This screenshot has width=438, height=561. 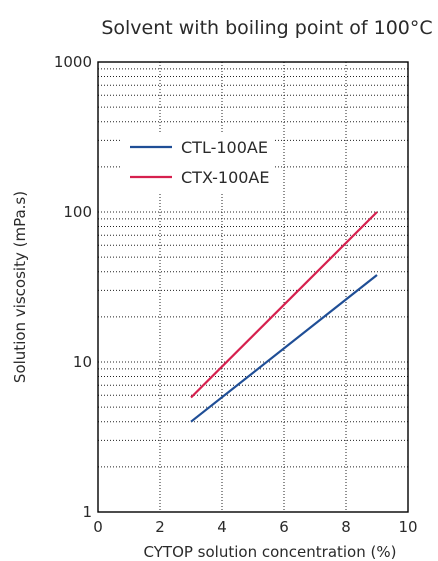 What do you see at coordinates (284, 527) in the screenshot?
I see `x-tick-label-6: 6` at bounding box center [284, 527].